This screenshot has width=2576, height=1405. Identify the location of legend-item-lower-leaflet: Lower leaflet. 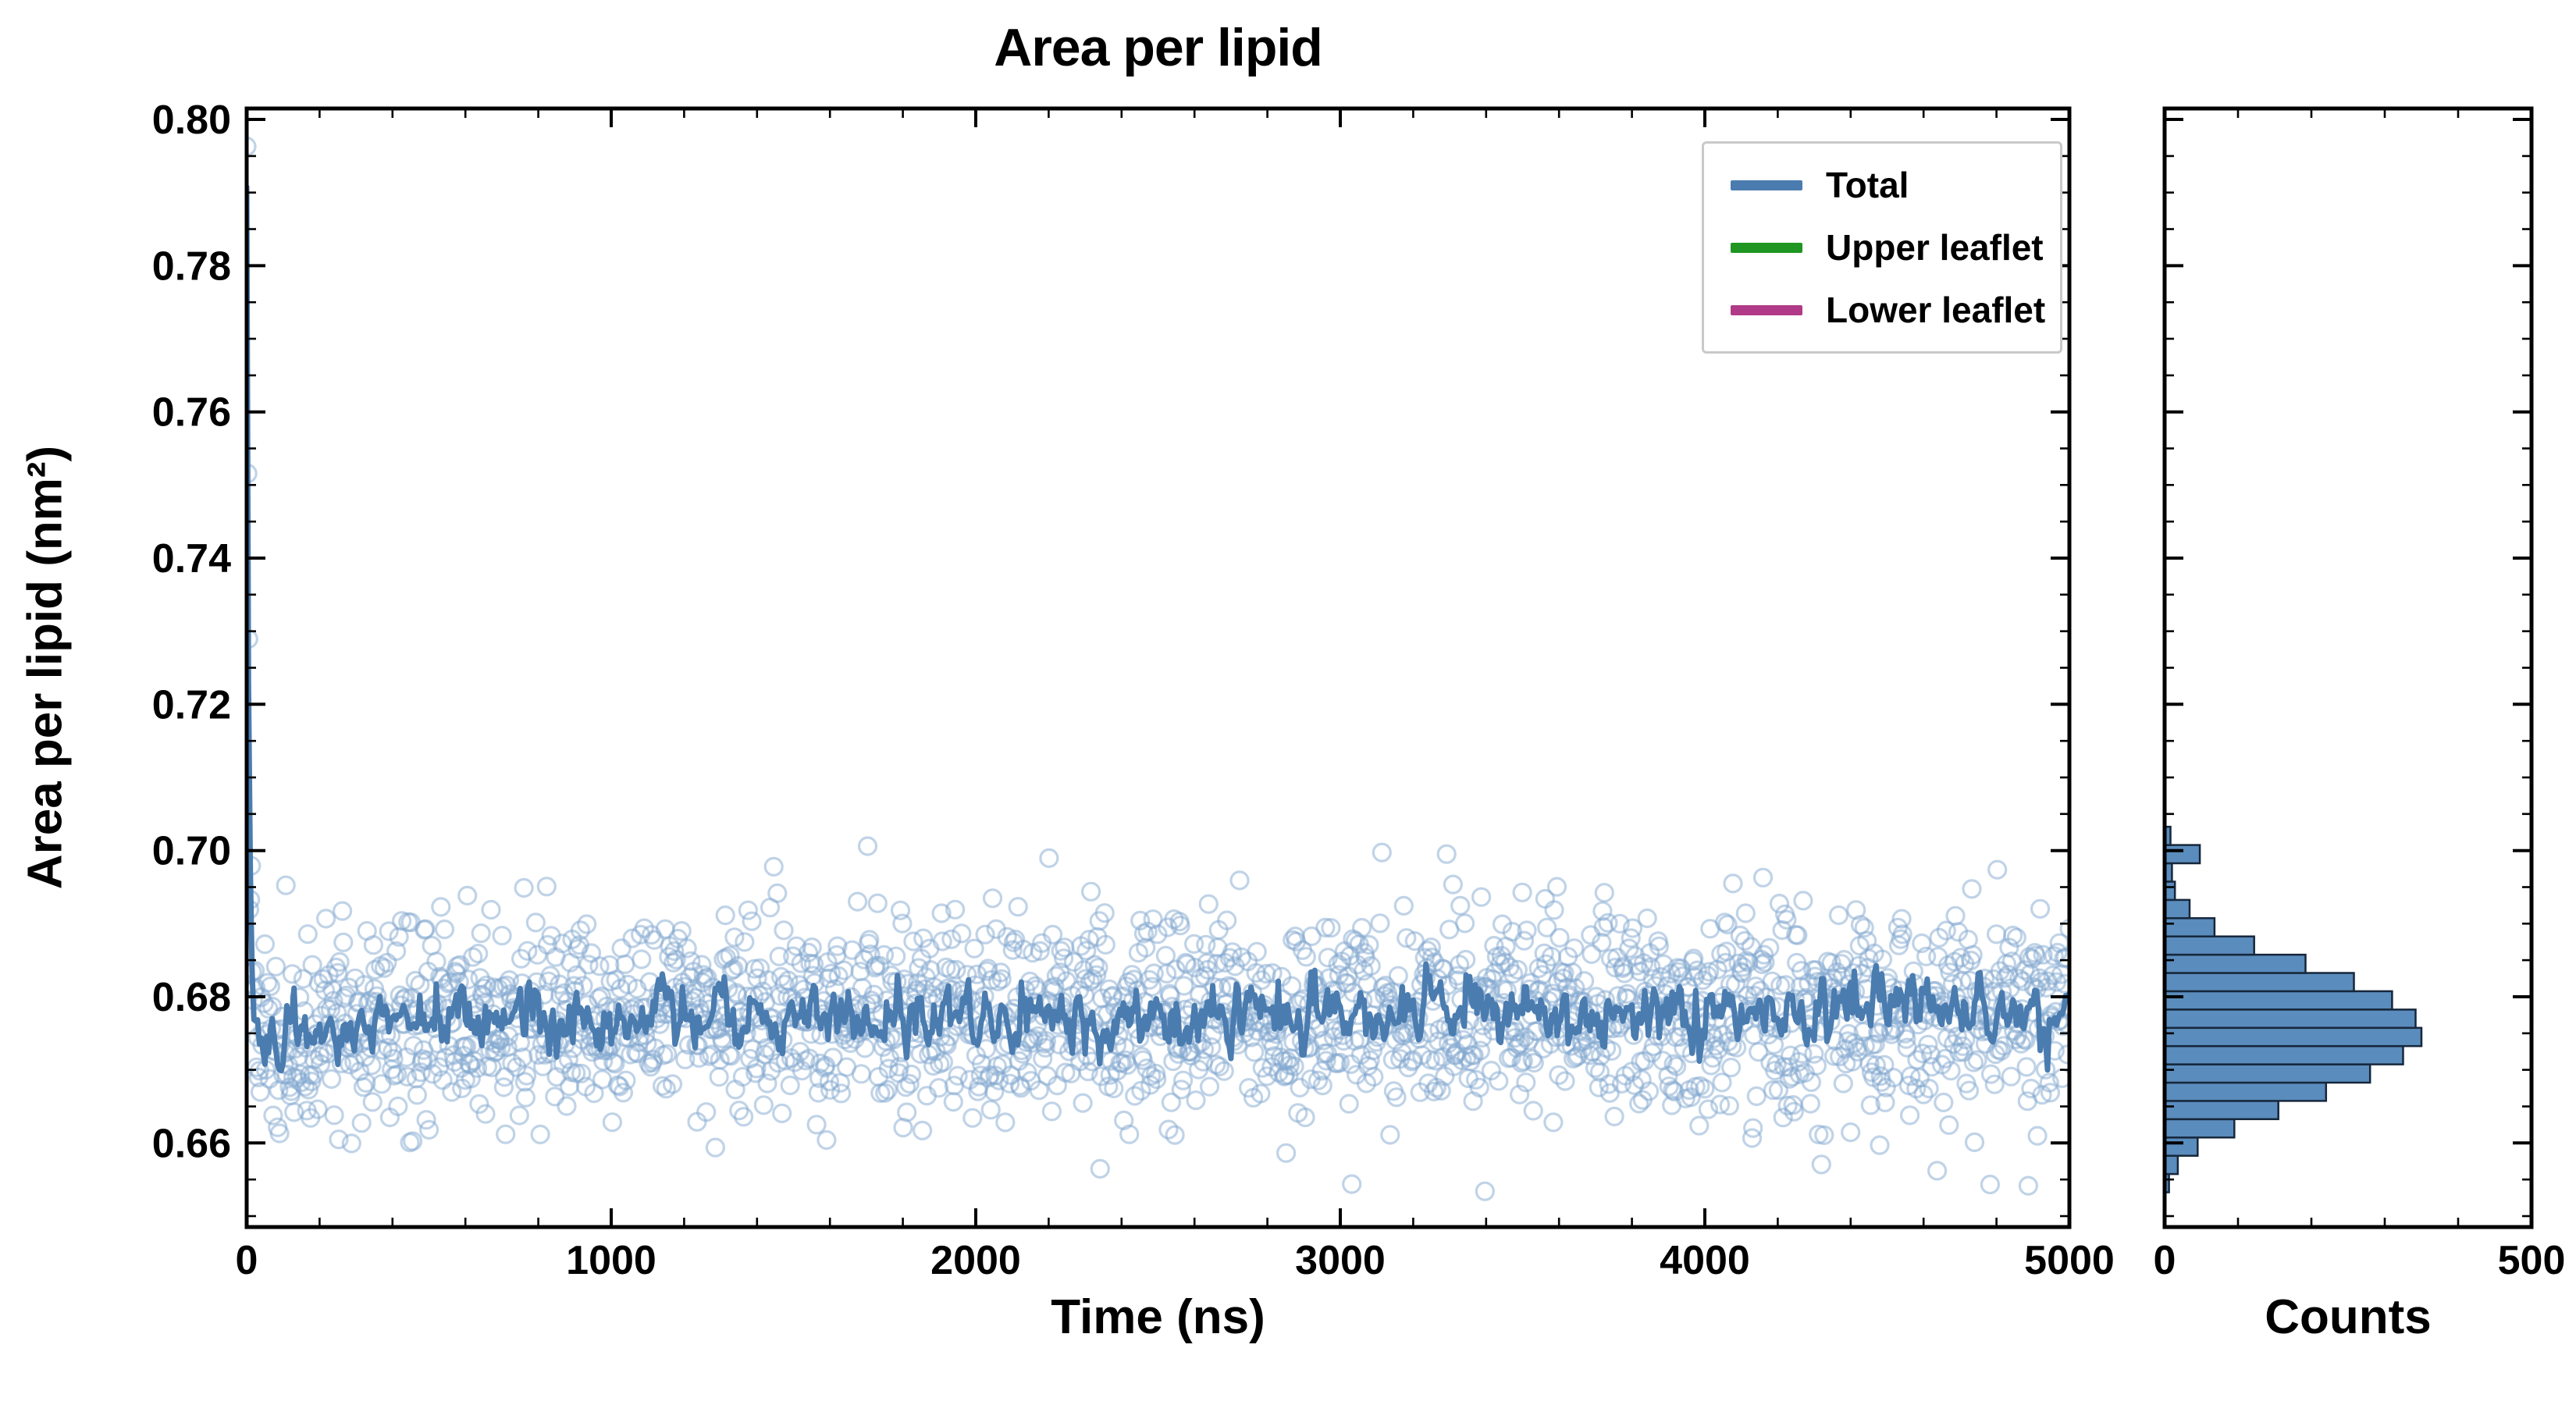
(1888, 310).